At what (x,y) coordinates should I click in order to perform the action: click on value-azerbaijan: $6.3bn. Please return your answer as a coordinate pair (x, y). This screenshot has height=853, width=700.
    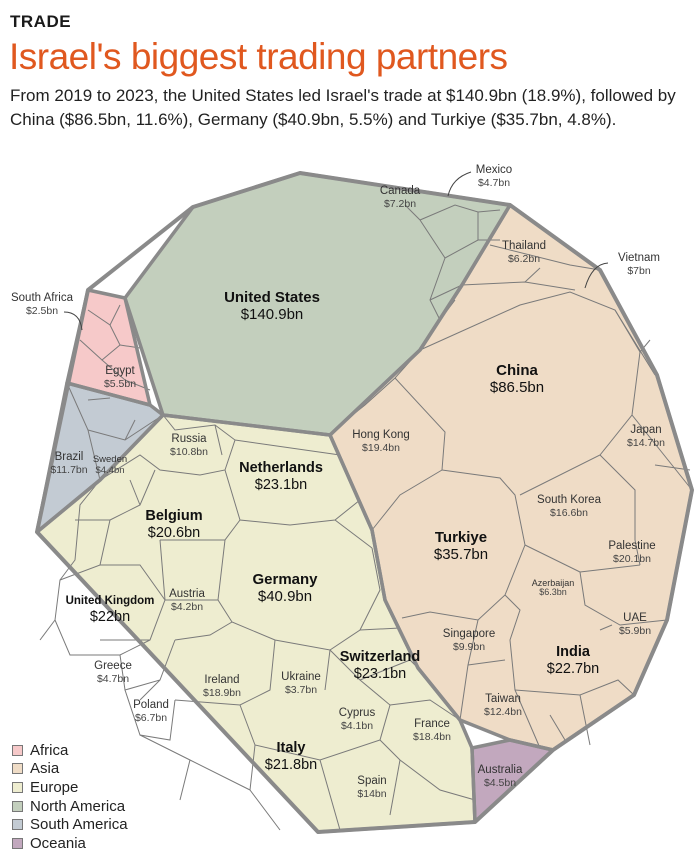
    Looking at the image, I should click on (553, 592).